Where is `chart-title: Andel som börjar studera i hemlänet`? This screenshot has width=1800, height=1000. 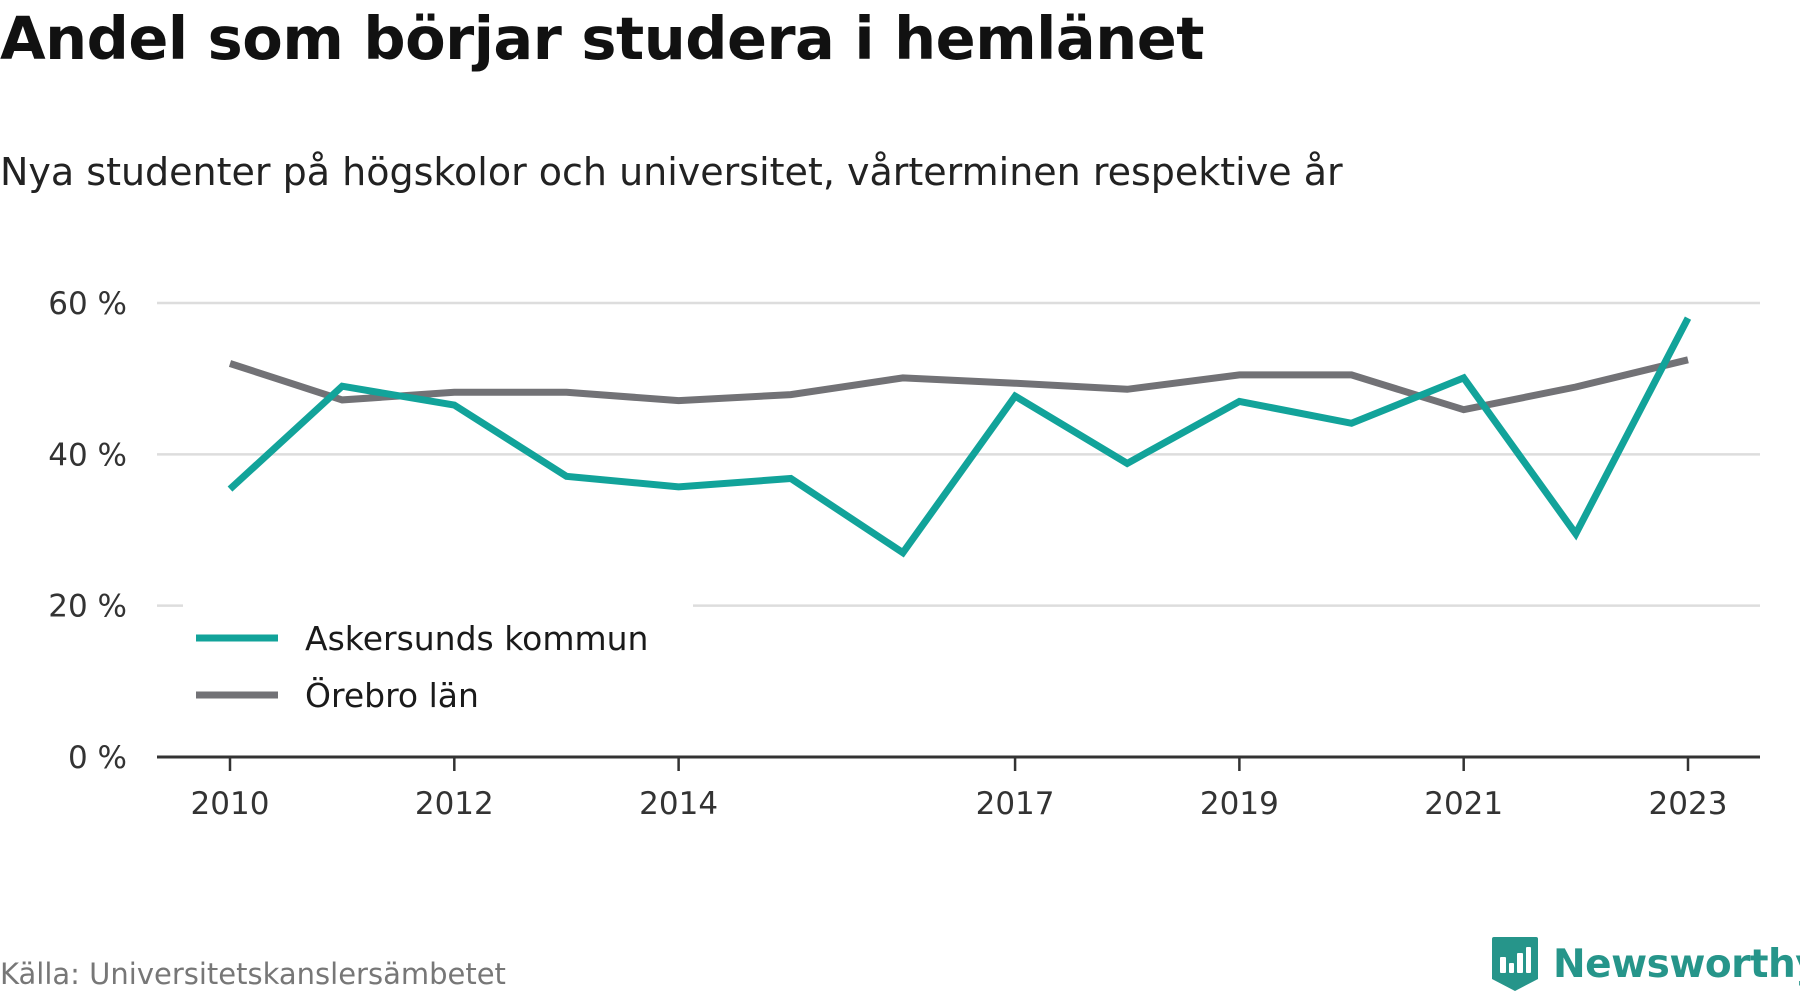 chart-title: Andel som börjar studera i hemlänet is located at coordinates (602, 38).